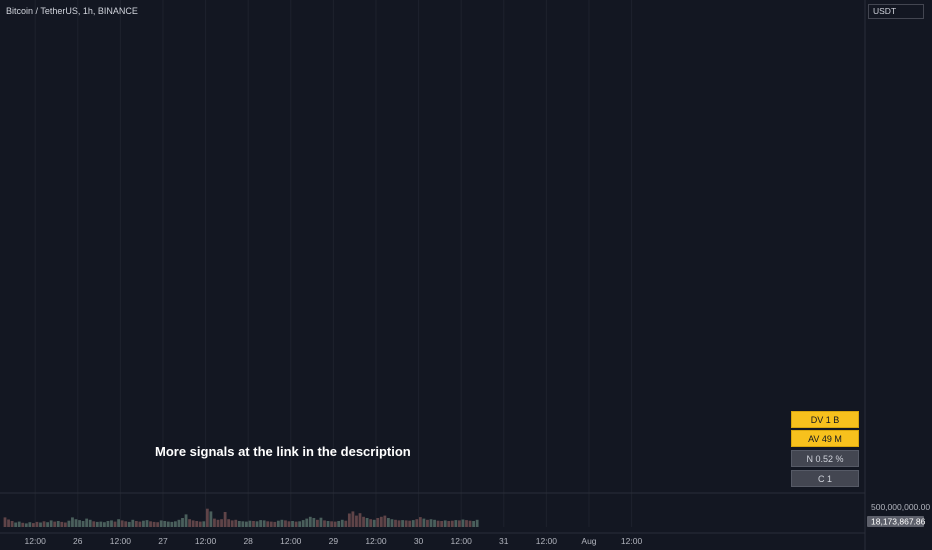  Describe the element at coordinates (78, 541) in the screenshot. I see `x-tick-label: 26` at that location.